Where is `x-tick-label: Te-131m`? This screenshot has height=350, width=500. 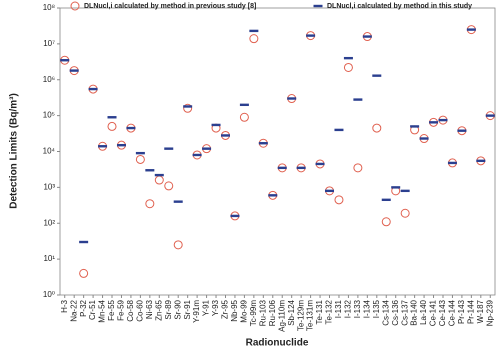 x-tick-label: Te-131m is located at coordinates (310, 315).